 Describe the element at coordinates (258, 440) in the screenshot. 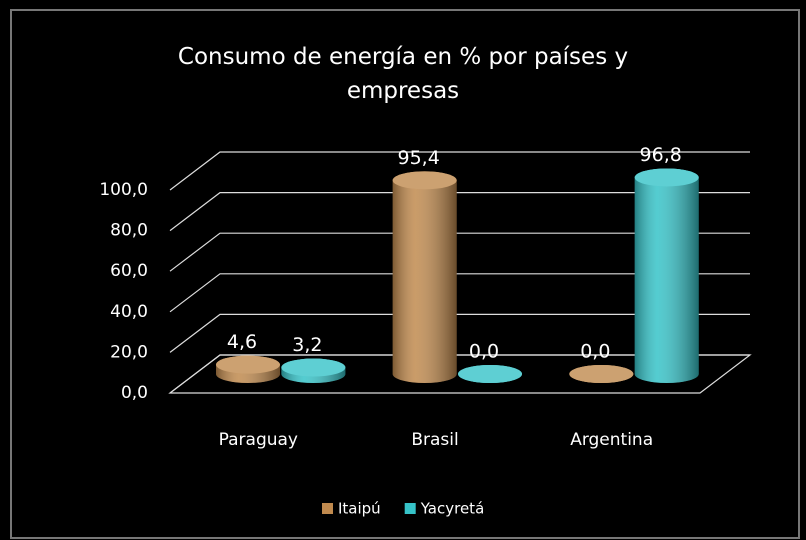

I see `x-tick-label: Paraguay` at that location.